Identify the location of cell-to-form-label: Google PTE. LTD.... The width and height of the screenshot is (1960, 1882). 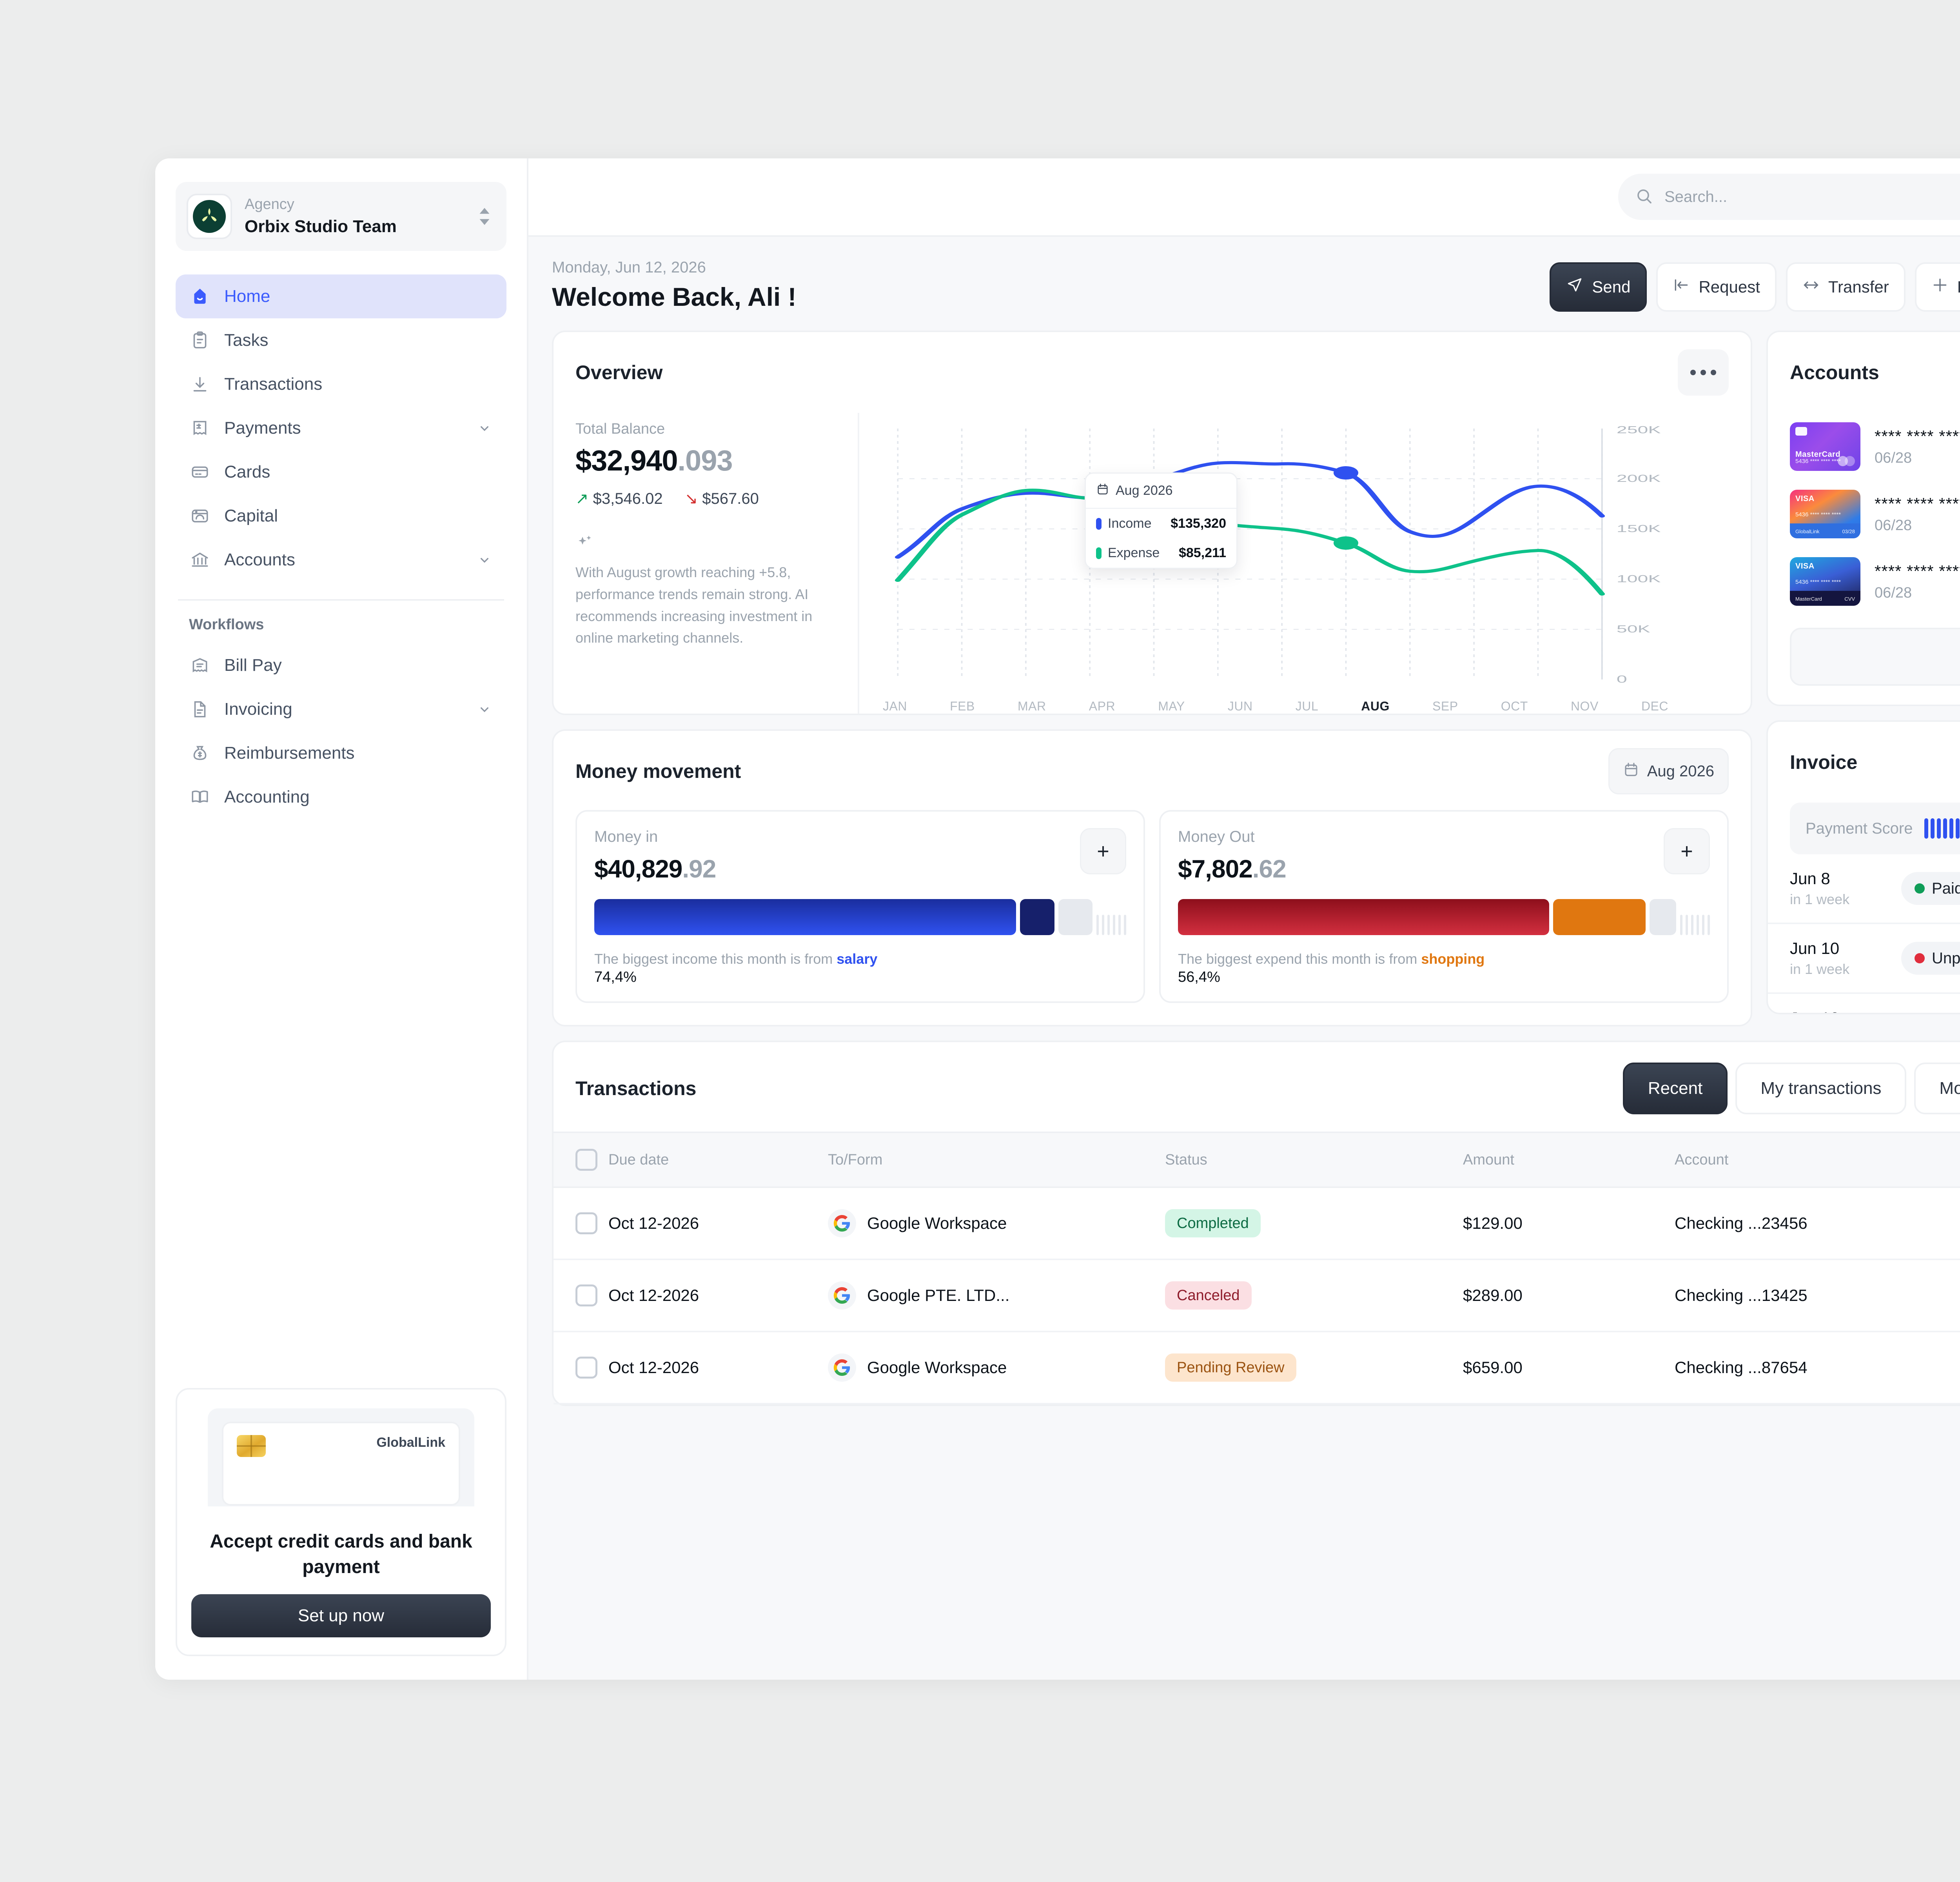
(939, 1295).